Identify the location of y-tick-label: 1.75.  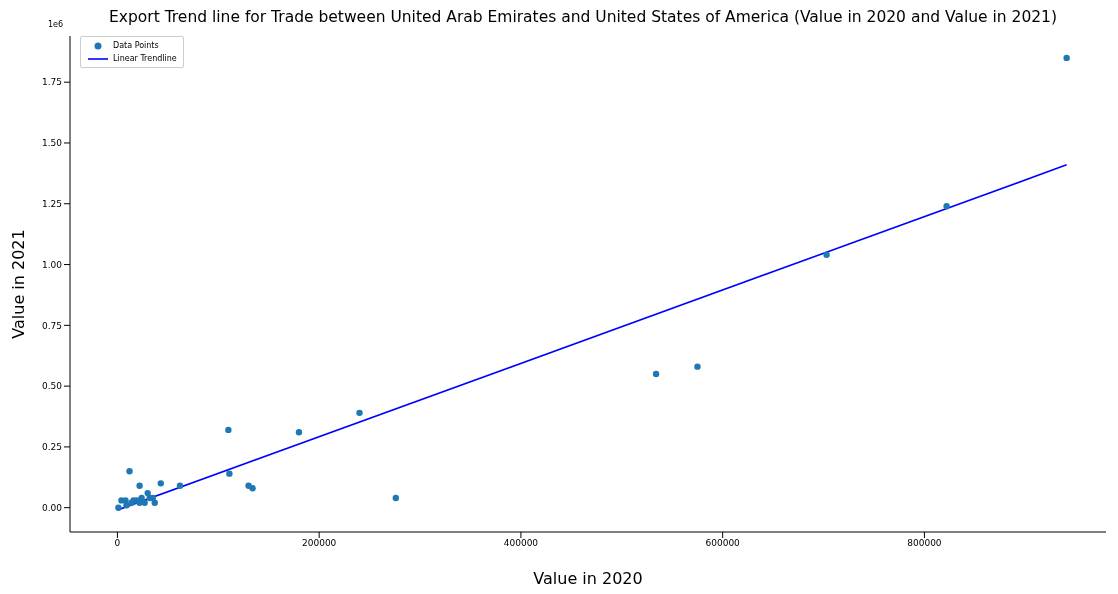
(51, 82).